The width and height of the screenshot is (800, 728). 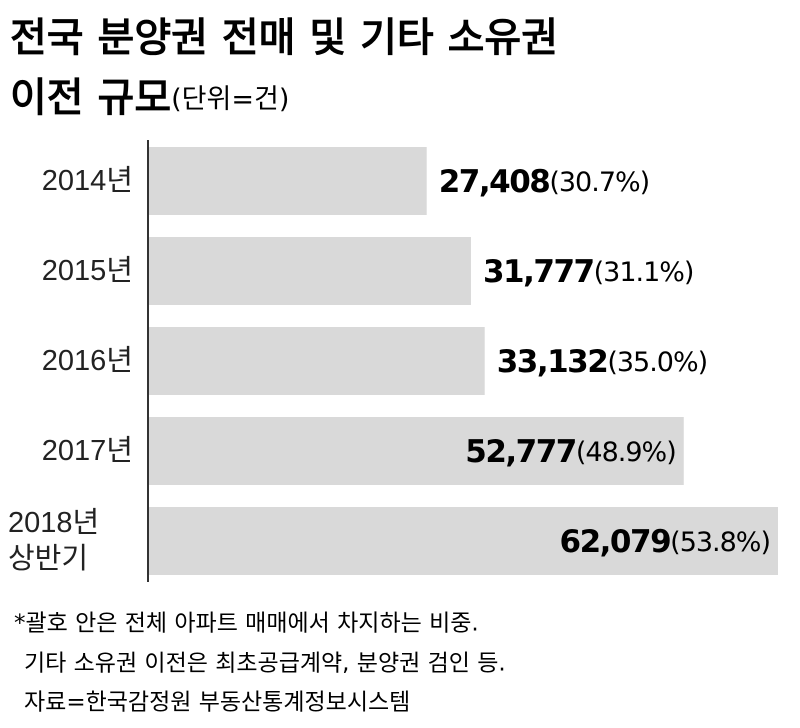 I want to click on unit: (단위=건), so click(x=230, y=99).